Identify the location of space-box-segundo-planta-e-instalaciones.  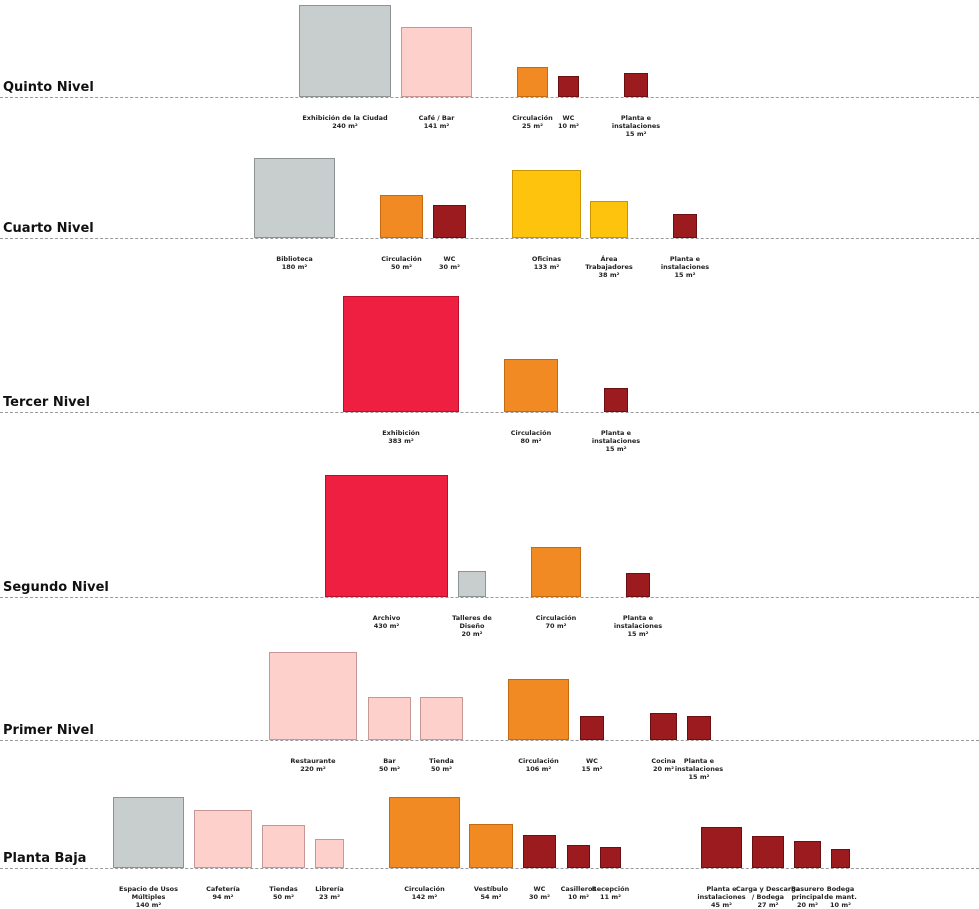
(638, 585).